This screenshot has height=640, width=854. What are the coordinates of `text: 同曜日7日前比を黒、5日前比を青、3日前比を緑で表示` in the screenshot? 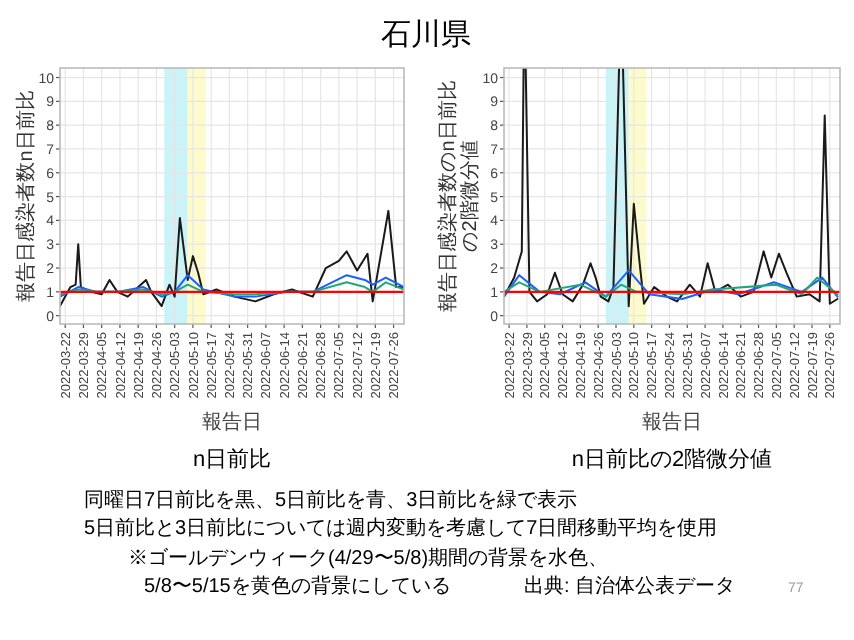 It's located at (331, 500).